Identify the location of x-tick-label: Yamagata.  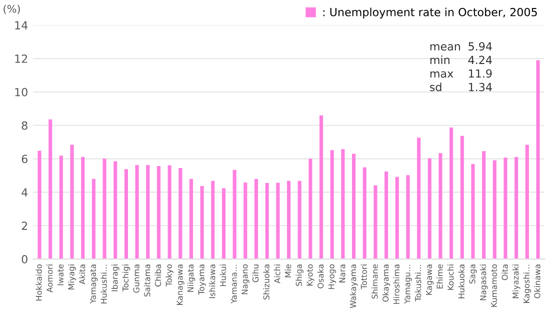
(94, 284).